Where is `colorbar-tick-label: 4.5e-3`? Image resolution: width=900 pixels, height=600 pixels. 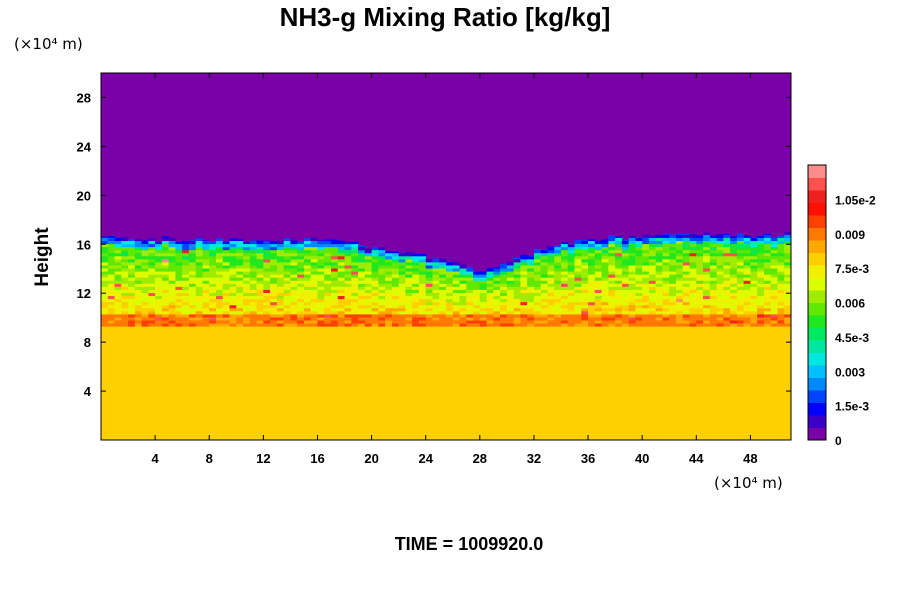
colorbar-tick-label: 4.5e-3 is located at coordinates (852, 338).